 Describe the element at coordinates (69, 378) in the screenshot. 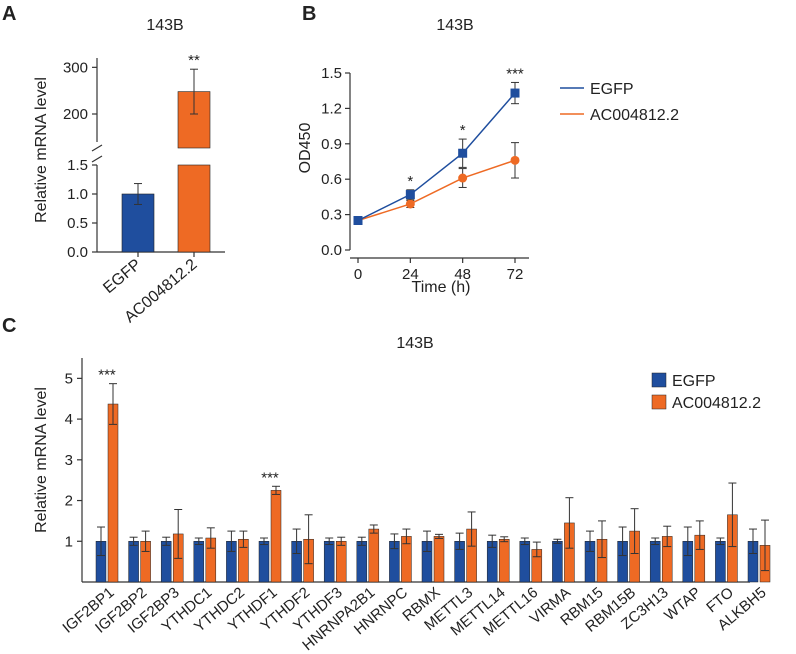

I see `y-tick-label: 5` at that location.